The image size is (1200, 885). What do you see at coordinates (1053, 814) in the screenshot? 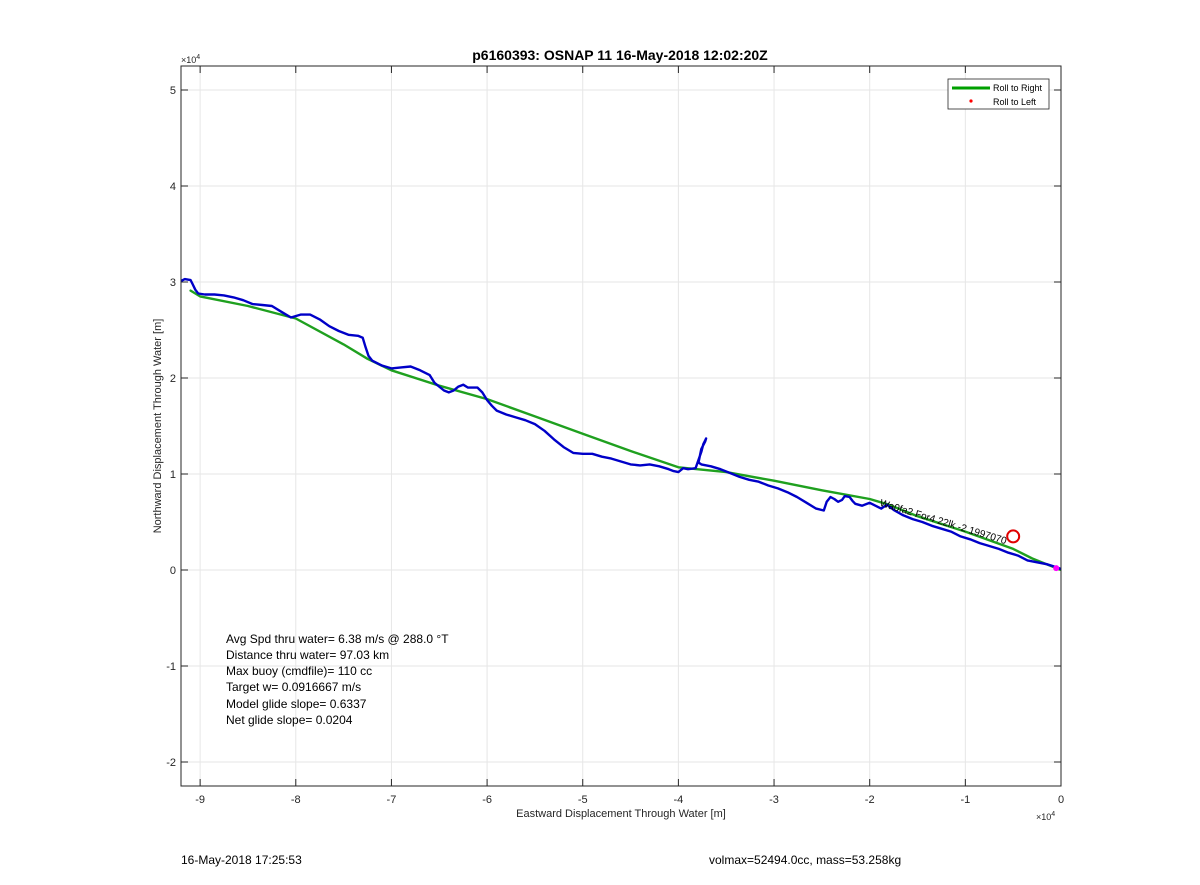
I see `x-multiplier-exp: 4` at bounding box center [1053, 814].